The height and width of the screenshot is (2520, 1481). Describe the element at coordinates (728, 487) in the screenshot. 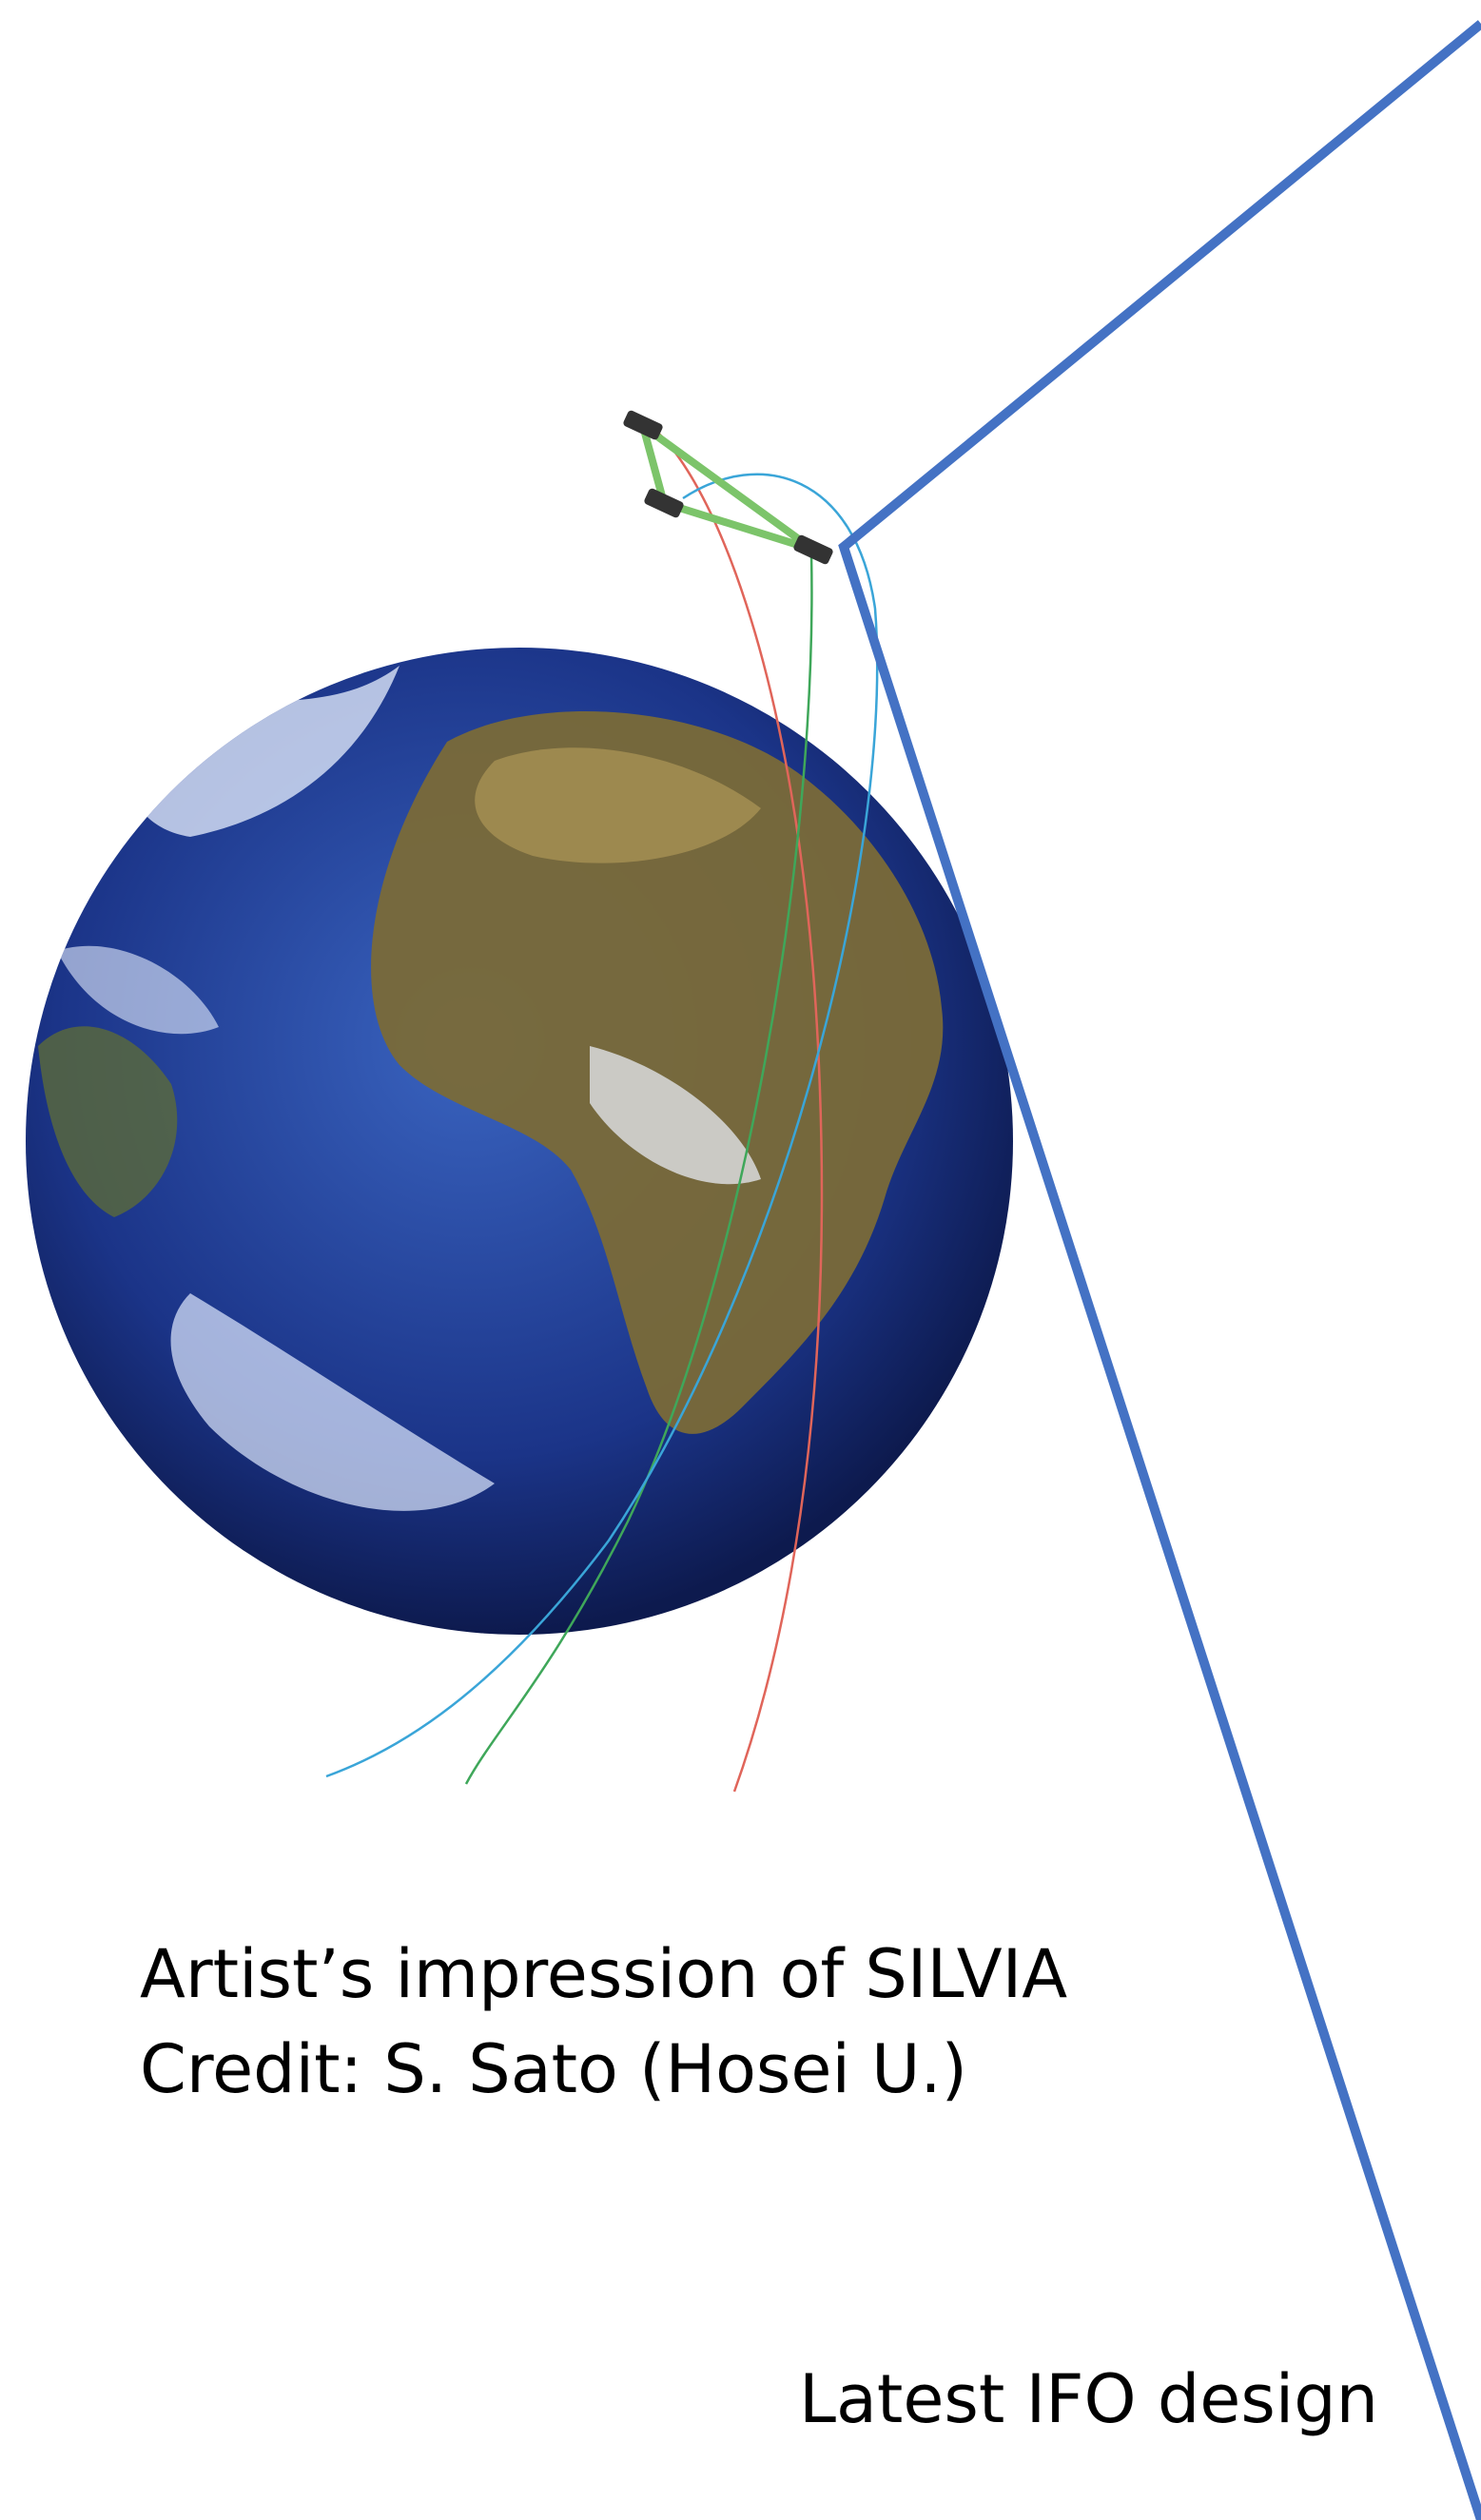

I see `satellites` at that location.